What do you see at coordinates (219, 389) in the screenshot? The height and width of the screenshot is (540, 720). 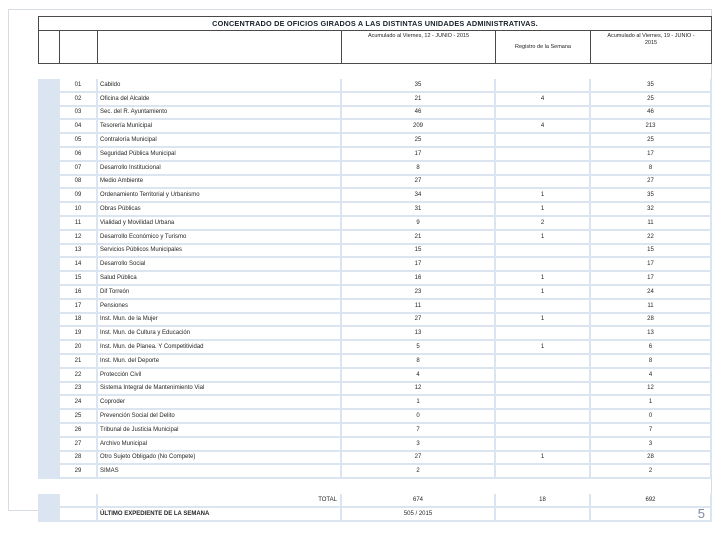 I see `row-unit-label: Sistema Integral de Mantenimiento Vial` at bounding box center [219, 389].